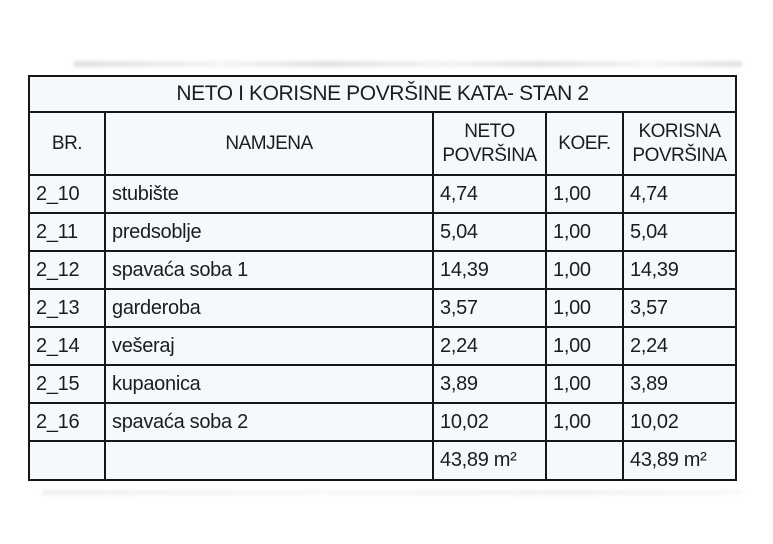 Image resolution: width=773 pixels, height=544 pixels. I want to click on cell-neto: 2,24, so click(489, 346).